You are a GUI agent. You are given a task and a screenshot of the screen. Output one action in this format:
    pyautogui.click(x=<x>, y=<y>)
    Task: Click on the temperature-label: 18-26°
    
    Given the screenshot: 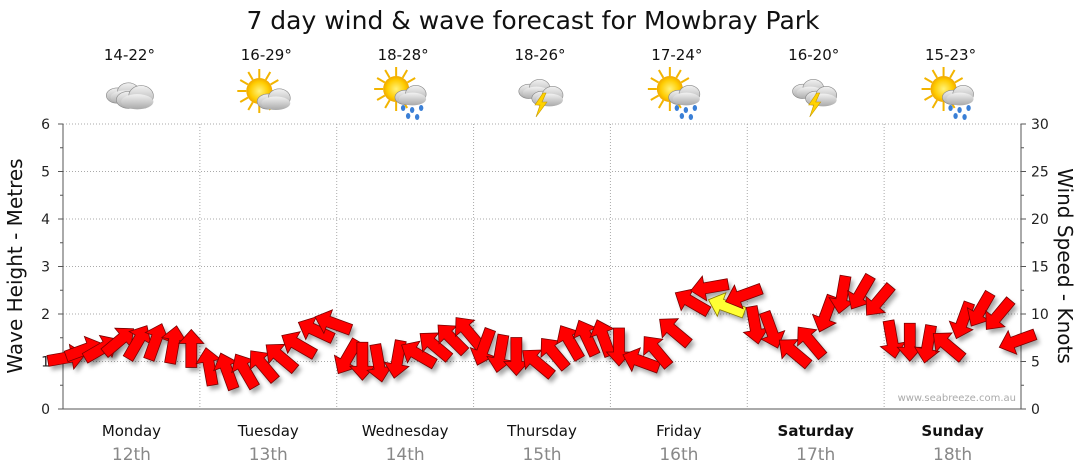 What is the action you would take?
    pyautogui.click(x=539, y=55)
    